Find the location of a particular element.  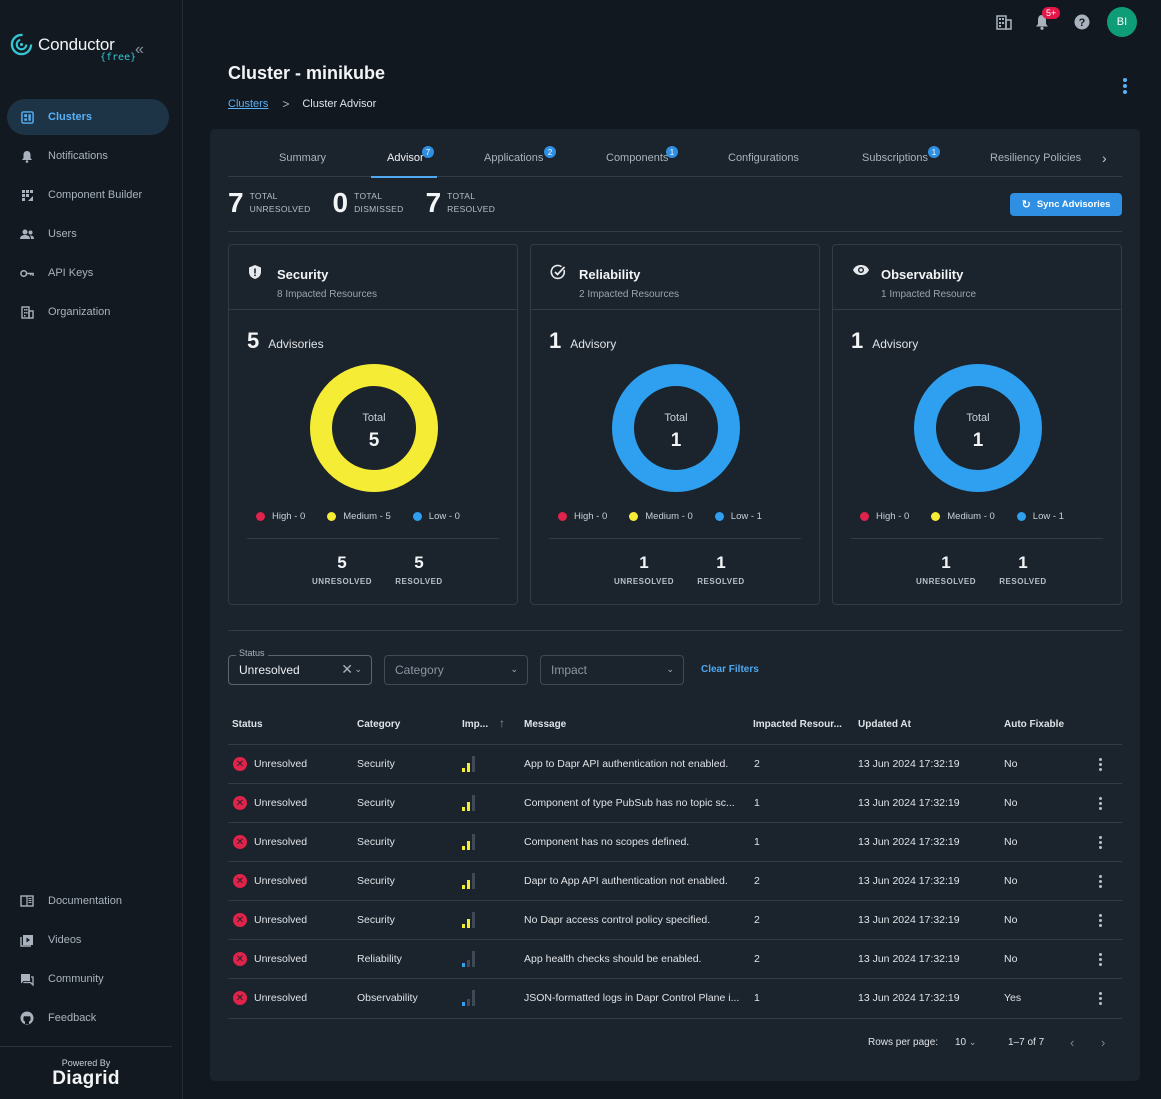

sidebar-item-label: Users is located at coordinates (62, 234).